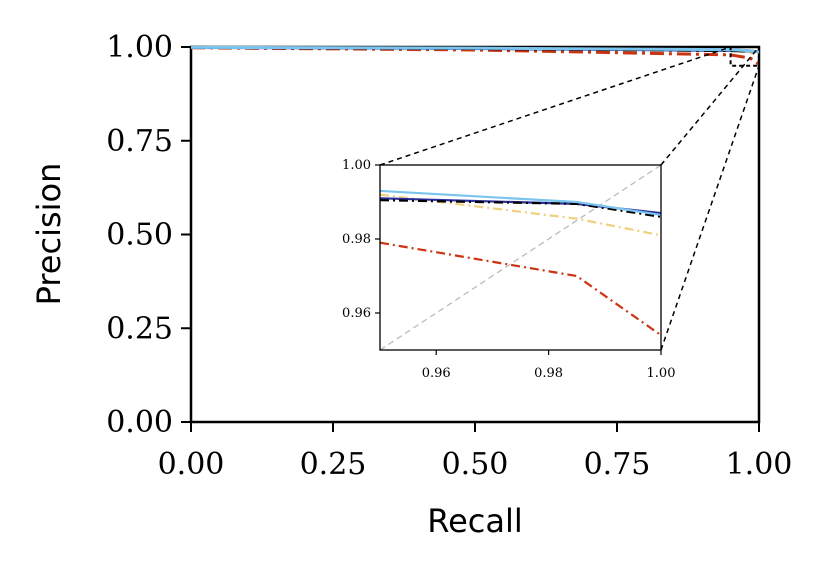  Describe the element at coordinates (49, 234) in the screenshot. I see `y-axis-title: Precision` at that location.